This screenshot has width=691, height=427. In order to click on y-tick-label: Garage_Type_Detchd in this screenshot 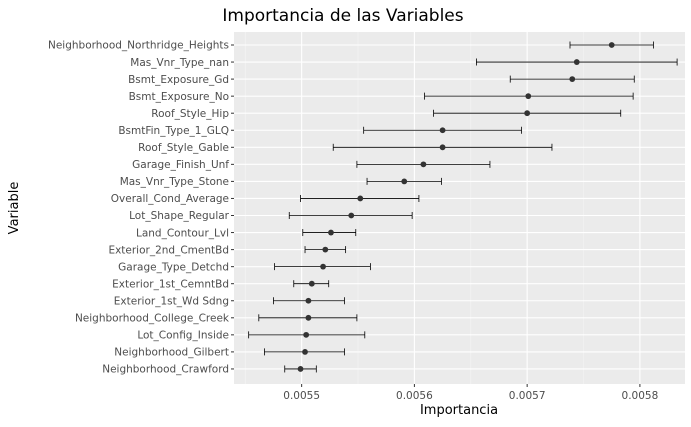, I will do `click(173, 267)`.